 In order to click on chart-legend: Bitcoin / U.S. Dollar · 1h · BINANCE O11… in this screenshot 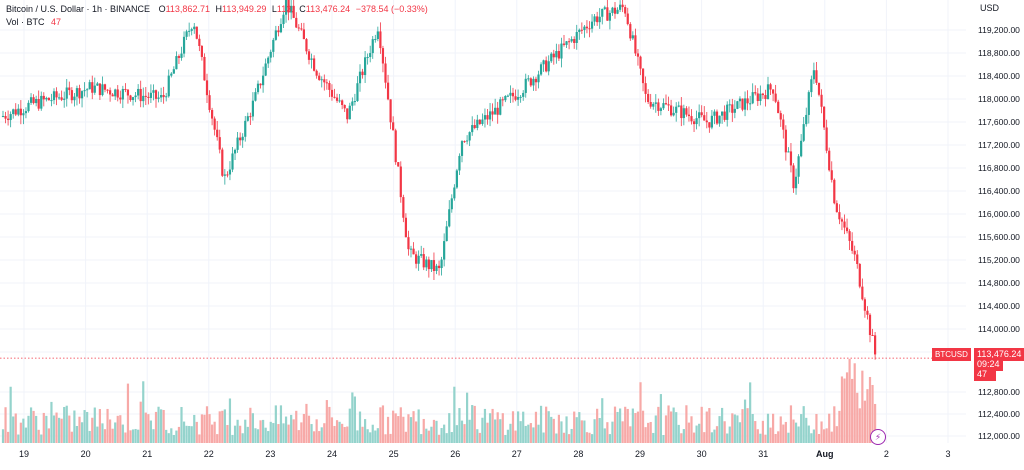, I will do `click(217, 16)`.